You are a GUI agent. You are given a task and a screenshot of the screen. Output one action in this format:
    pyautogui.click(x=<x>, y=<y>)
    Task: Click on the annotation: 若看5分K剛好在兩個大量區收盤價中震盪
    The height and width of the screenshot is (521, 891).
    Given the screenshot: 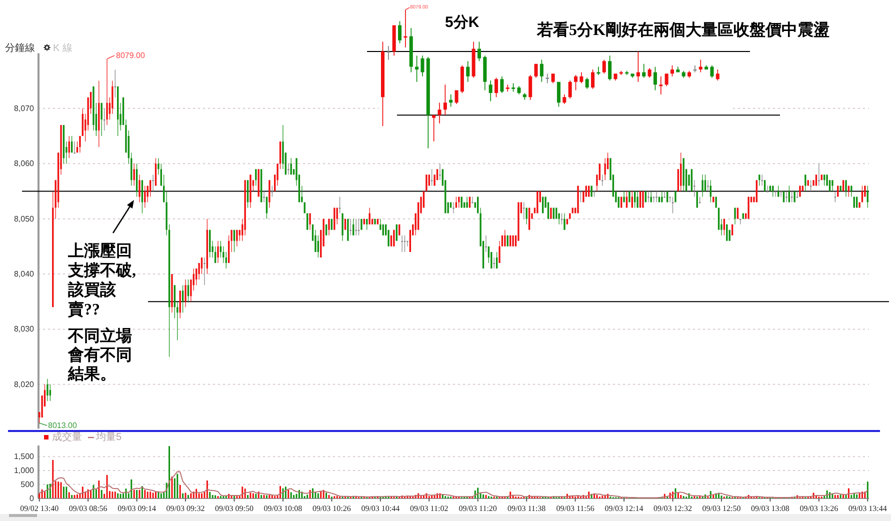 What is the action you would take?
    pyautogui.click(x=683, y=30)
    